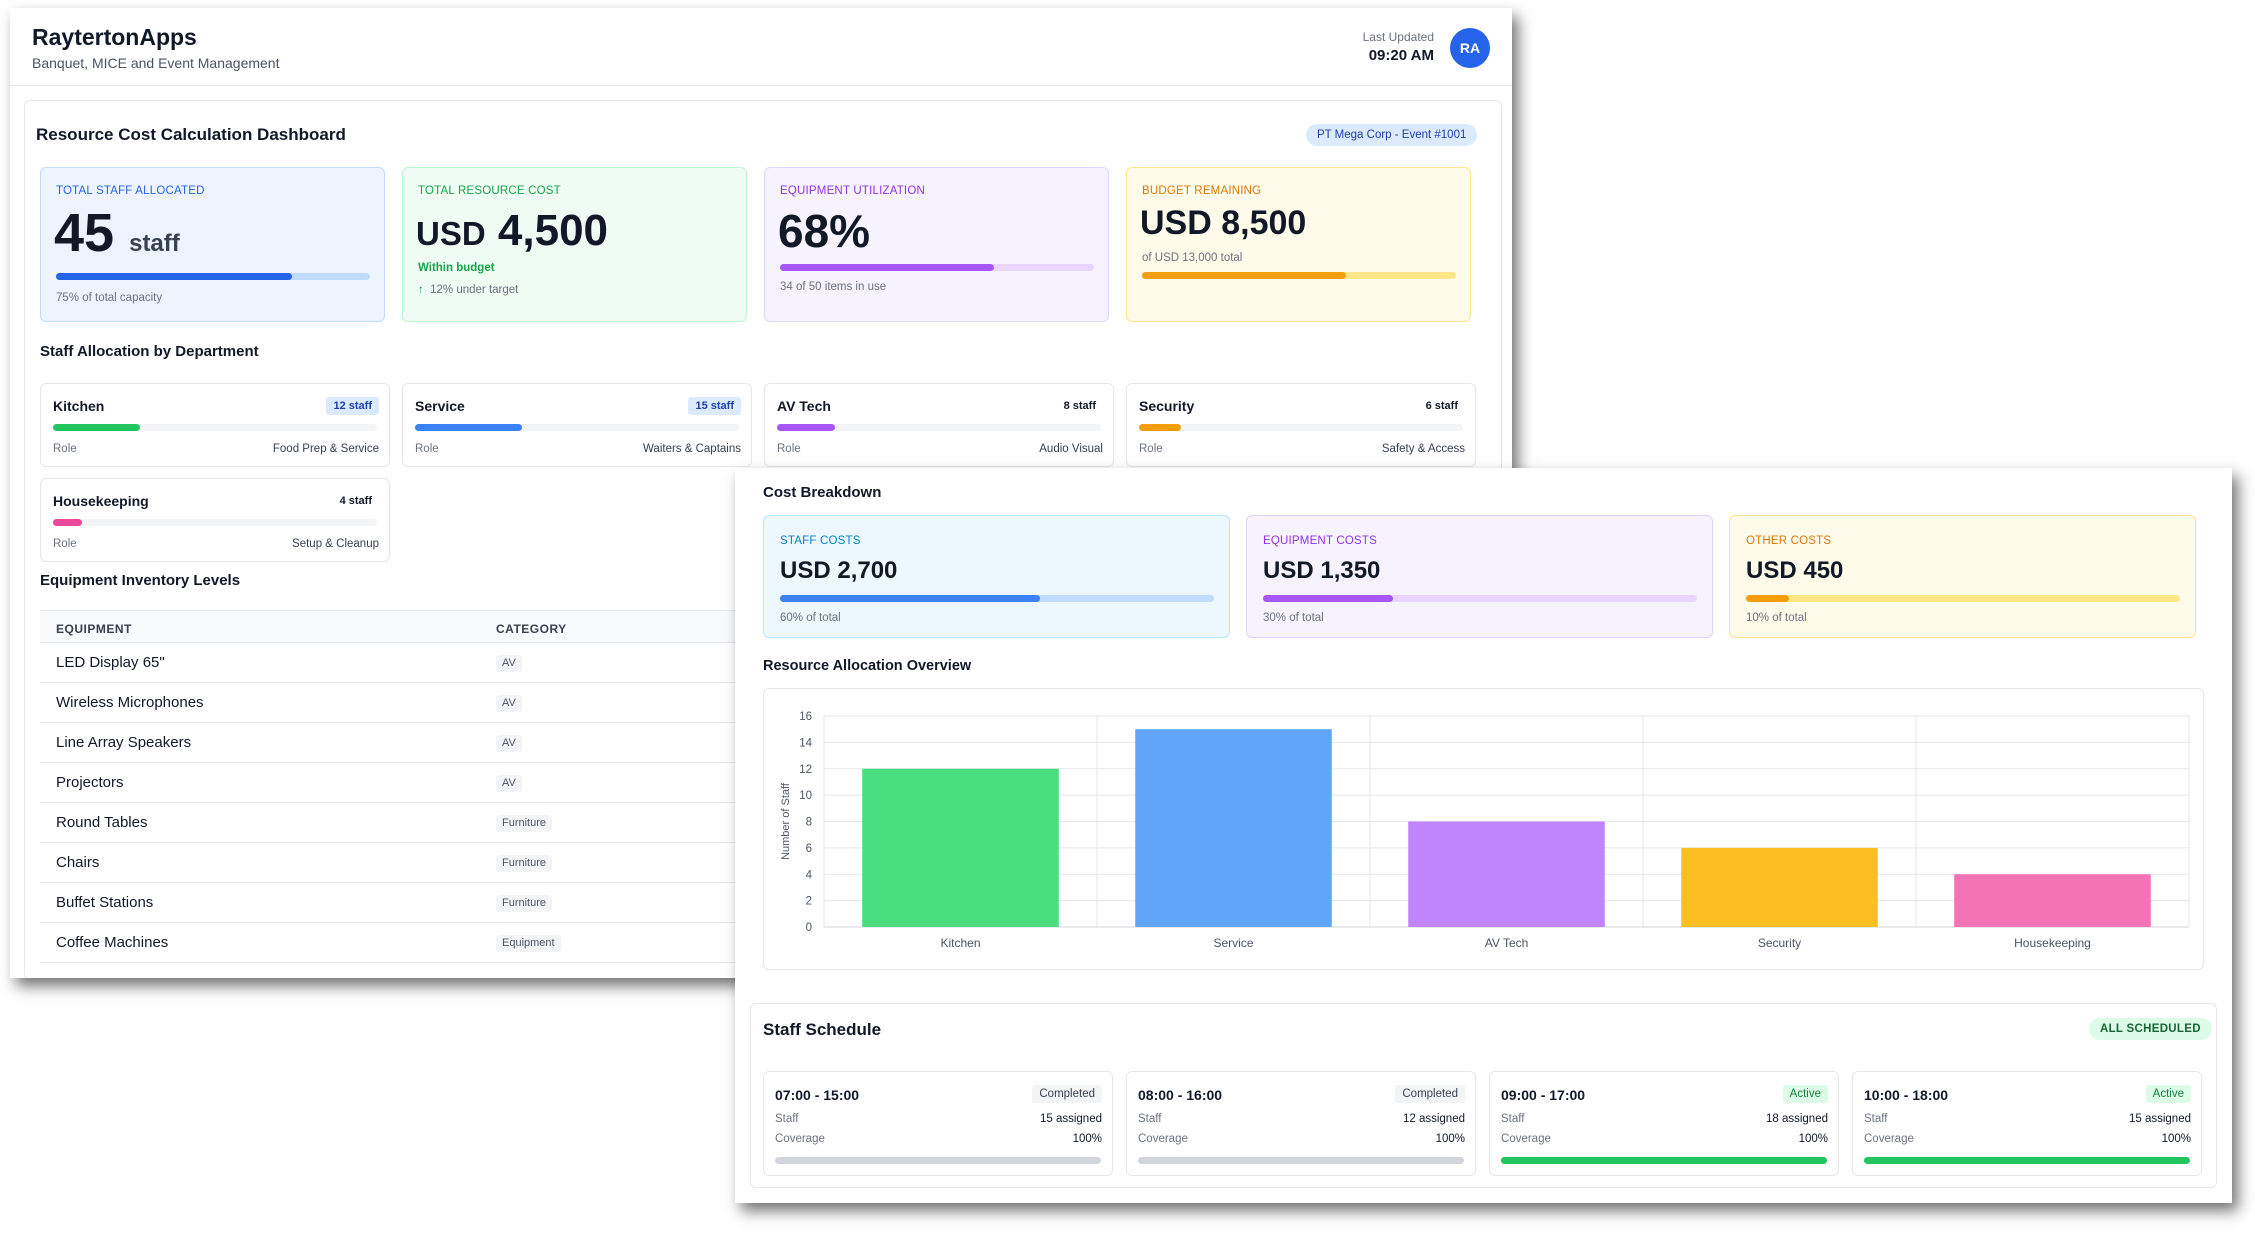  What do you see at coordinates (805, 796) in the screenshot?
I see `y-tick-label: 10` at bounding box center [805, 796].